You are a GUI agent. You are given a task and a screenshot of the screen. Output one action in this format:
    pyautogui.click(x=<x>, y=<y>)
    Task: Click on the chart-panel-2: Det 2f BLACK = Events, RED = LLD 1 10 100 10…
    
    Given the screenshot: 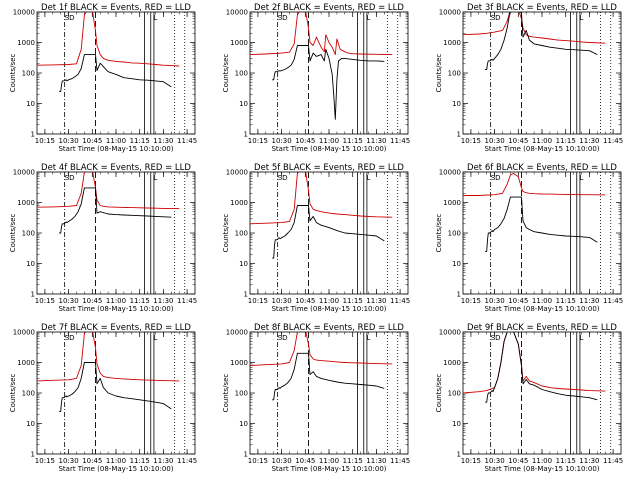 What is the action you would take?
    pyautogui.click(x=316, y=78)
    